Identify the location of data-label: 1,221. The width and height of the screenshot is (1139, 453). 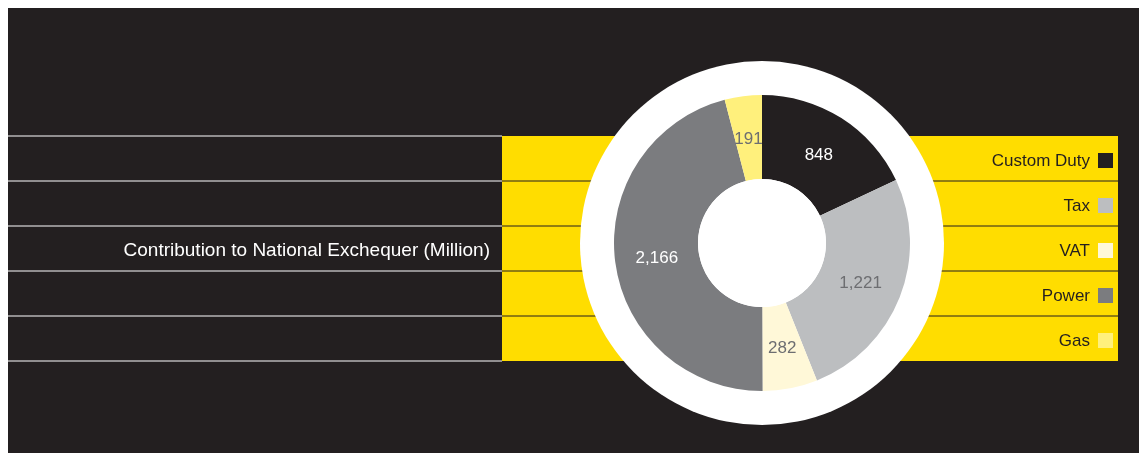
(860, 282).